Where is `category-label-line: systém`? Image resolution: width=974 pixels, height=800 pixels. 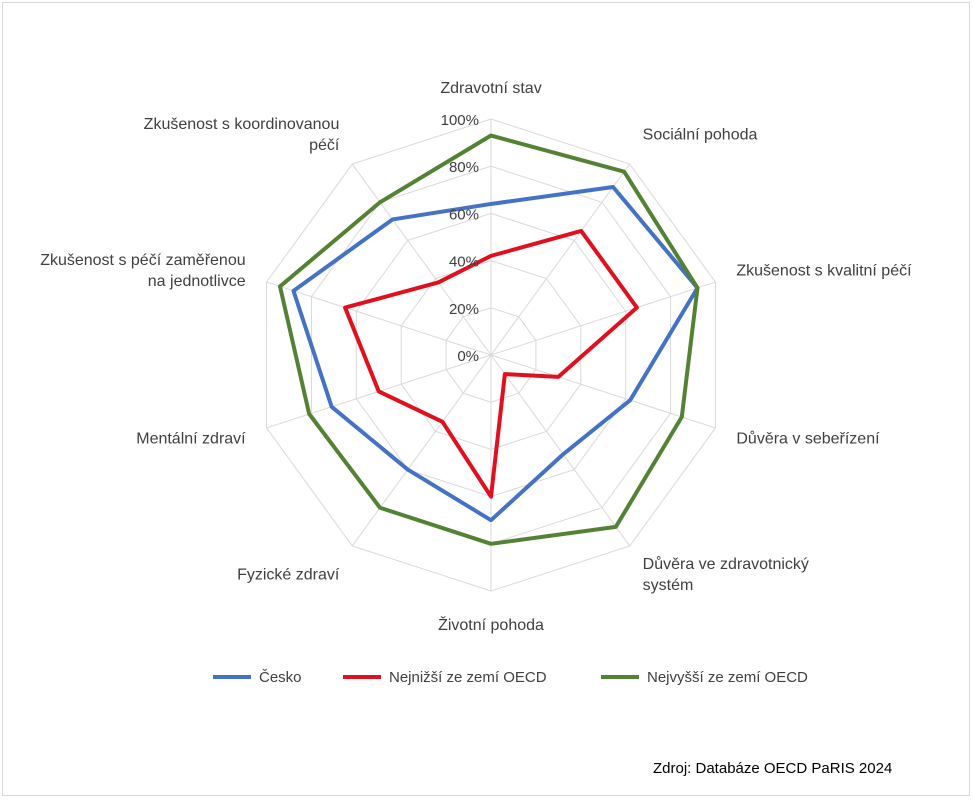
category-label-line: systém is located at coordinates (668, 585).